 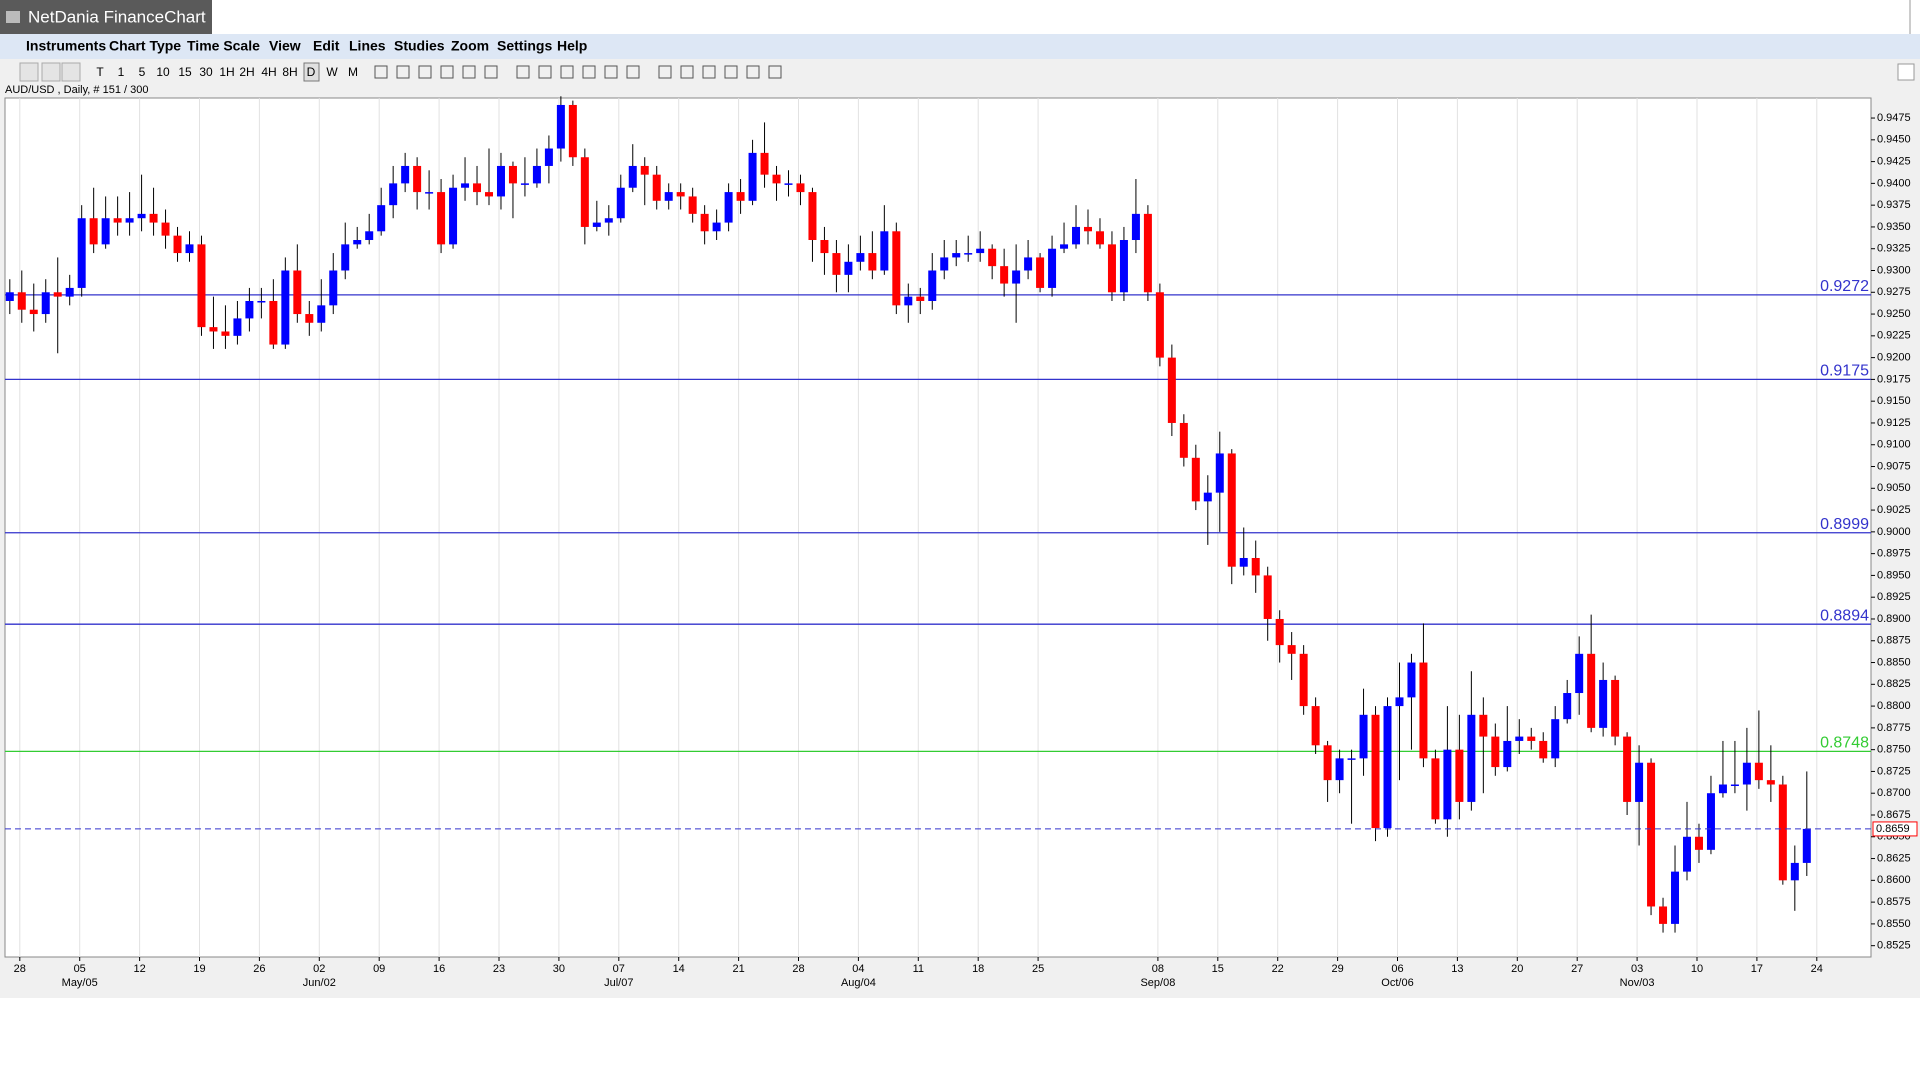 I want to click on x-tick-label: 03, so click(x=1637, y=969).